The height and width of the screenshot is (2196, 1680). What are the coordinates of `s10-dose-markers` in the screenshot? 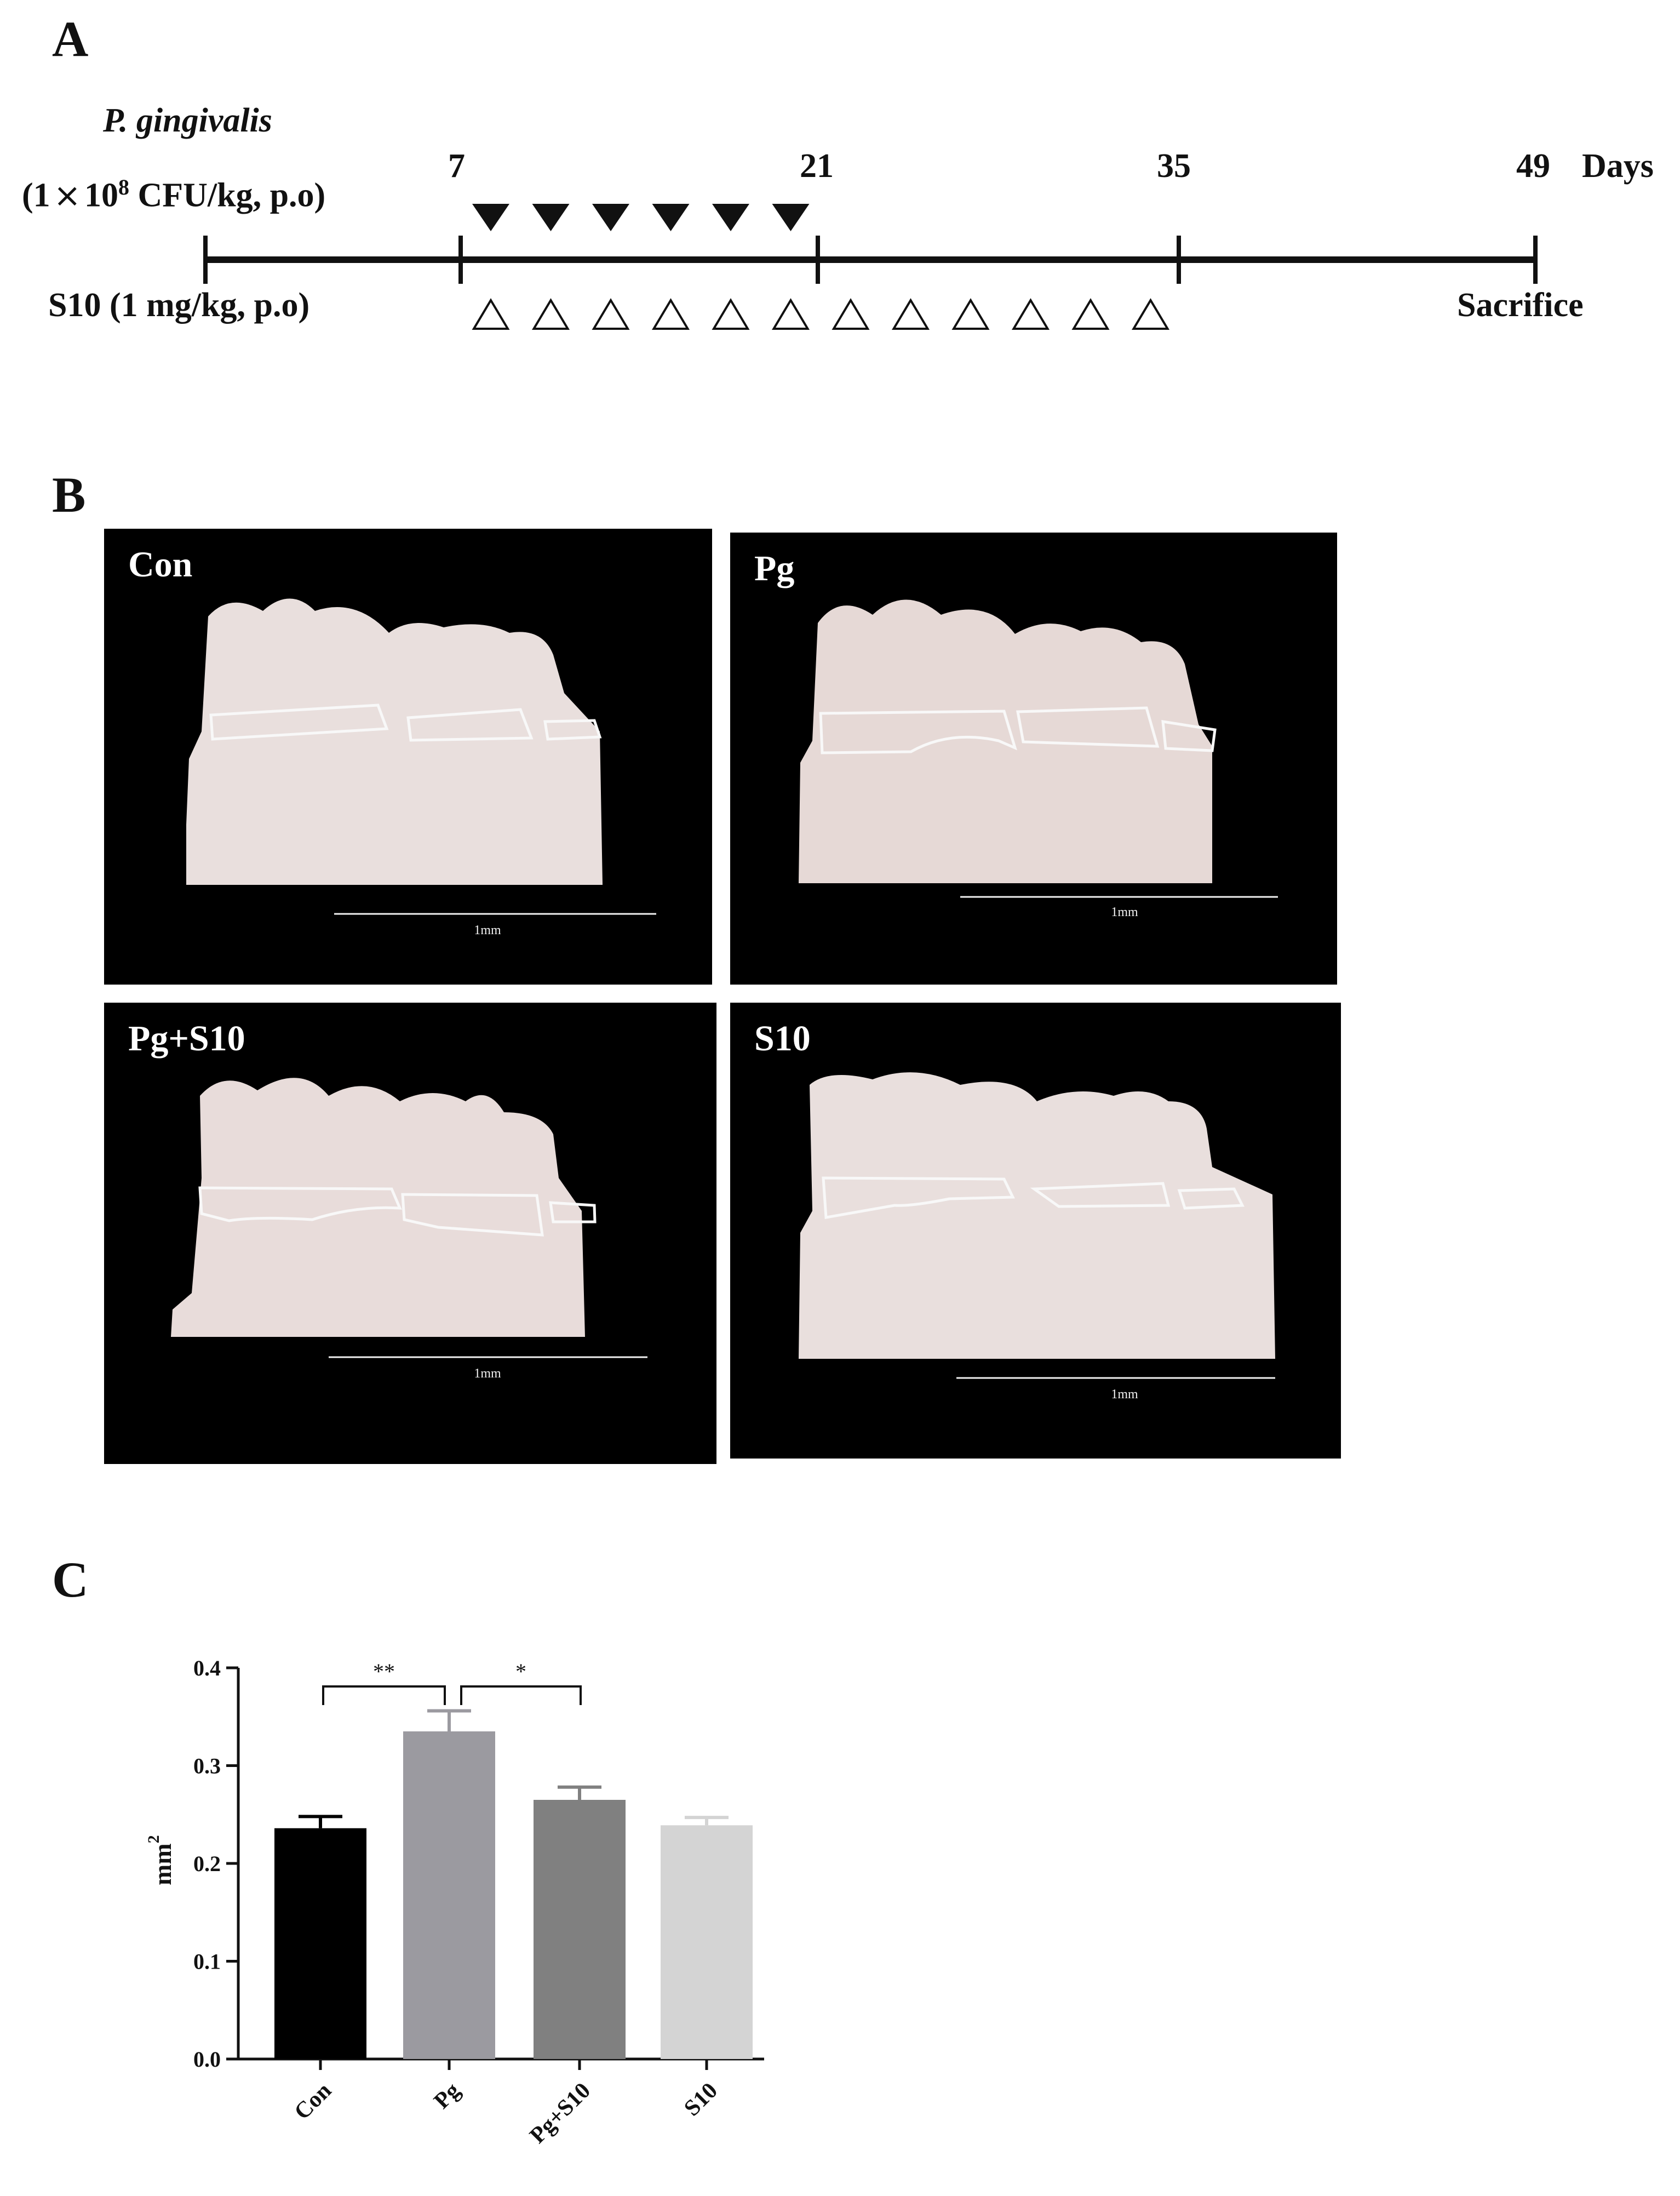 It's located at (821, 314).